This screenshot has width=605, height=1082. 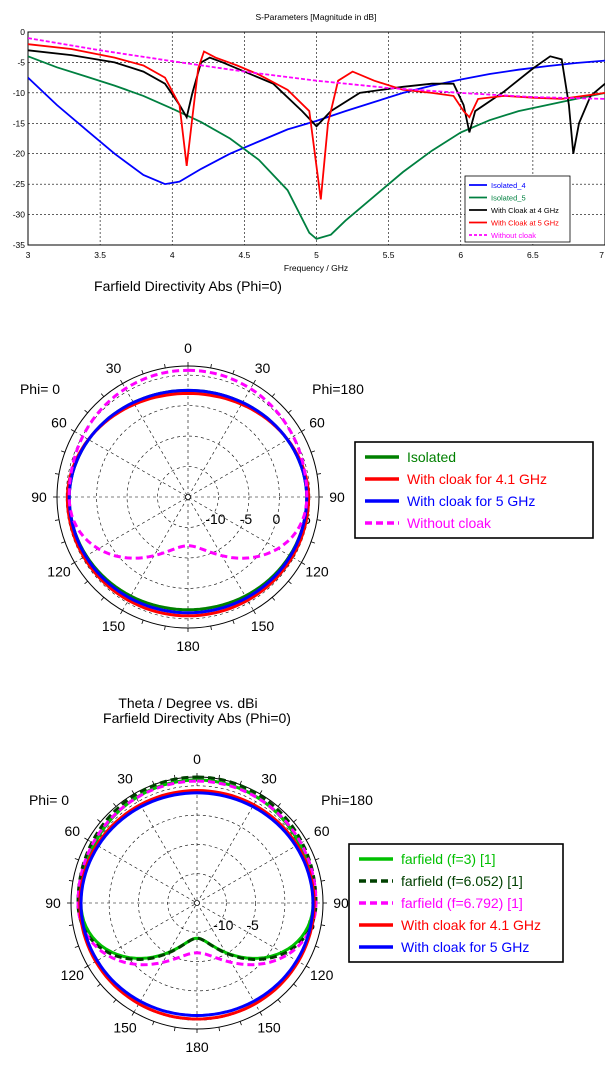 I want to click on sparams-x-tick: 6.5, so click(x=533, y=255).